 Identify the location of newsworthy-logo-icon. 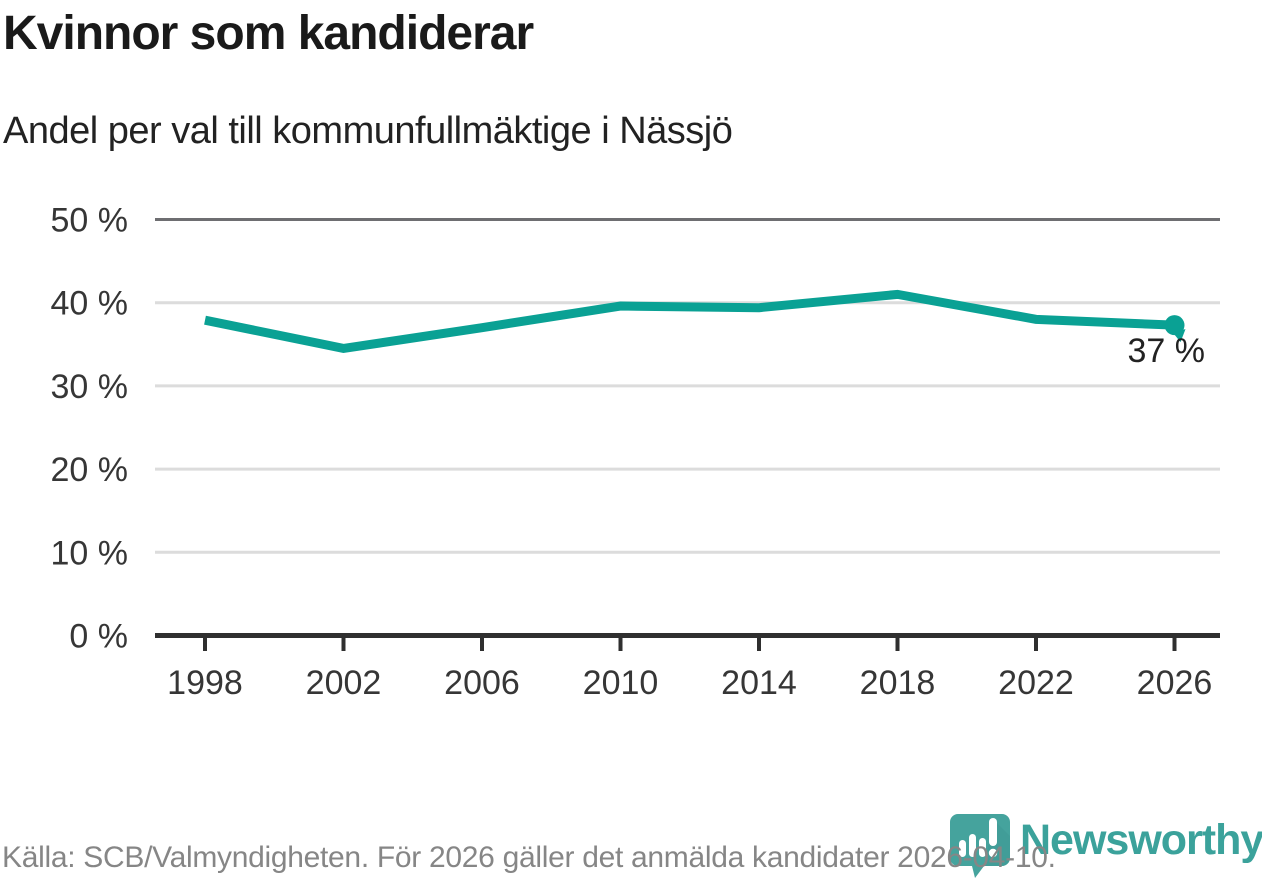
(980, 846).